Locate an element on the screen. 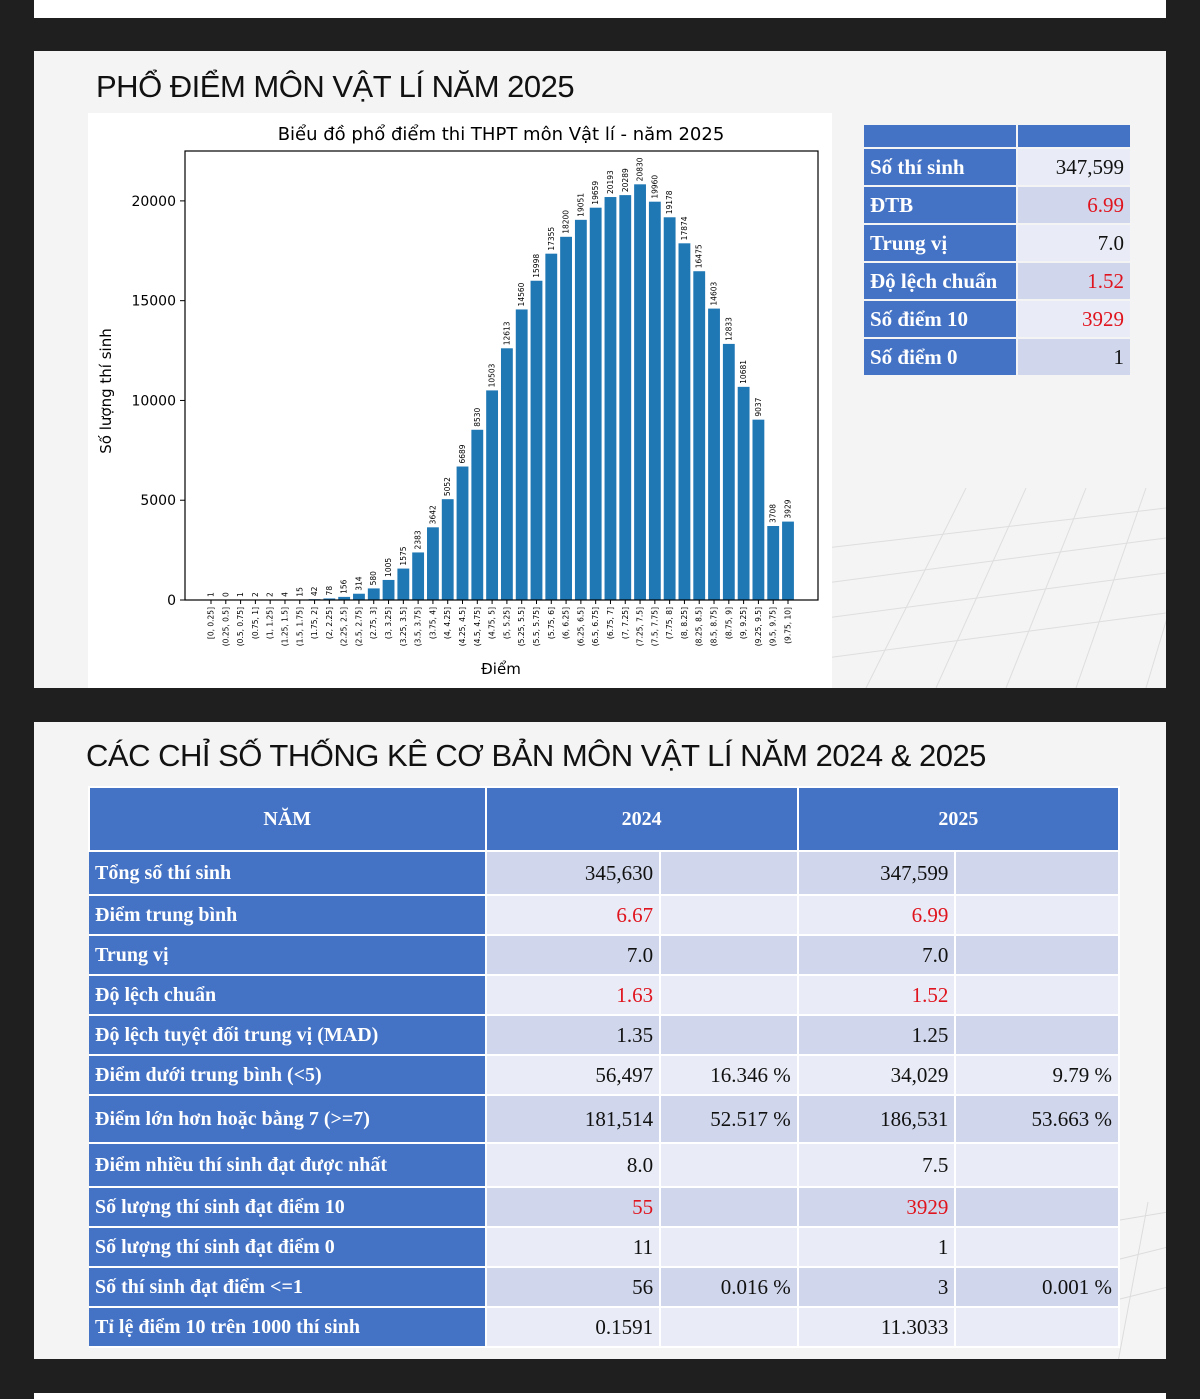  summary-row: ĐTB 6.99 is located at coordinates (997, 205).